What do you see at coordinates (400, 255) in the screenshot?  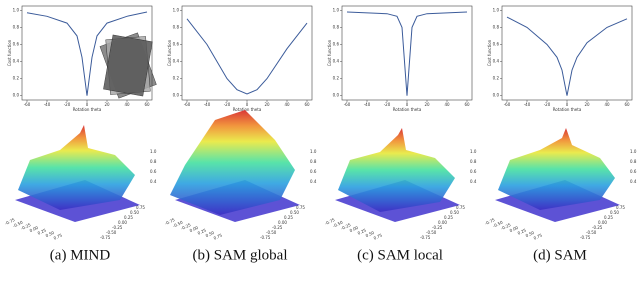 I see `caption: (c) SAM local` at bounding box center [400, 255].